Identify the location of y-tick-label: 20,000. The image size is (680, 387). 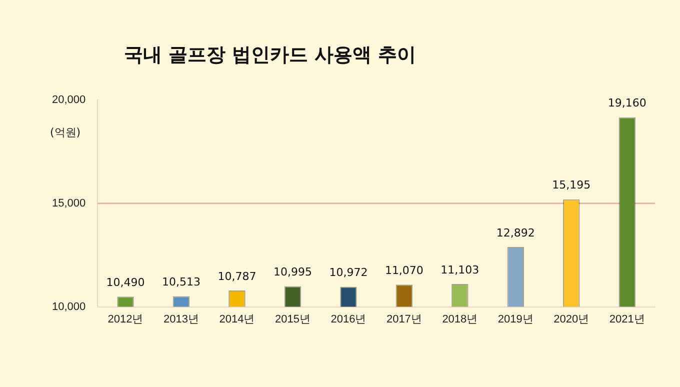
(69, 100).